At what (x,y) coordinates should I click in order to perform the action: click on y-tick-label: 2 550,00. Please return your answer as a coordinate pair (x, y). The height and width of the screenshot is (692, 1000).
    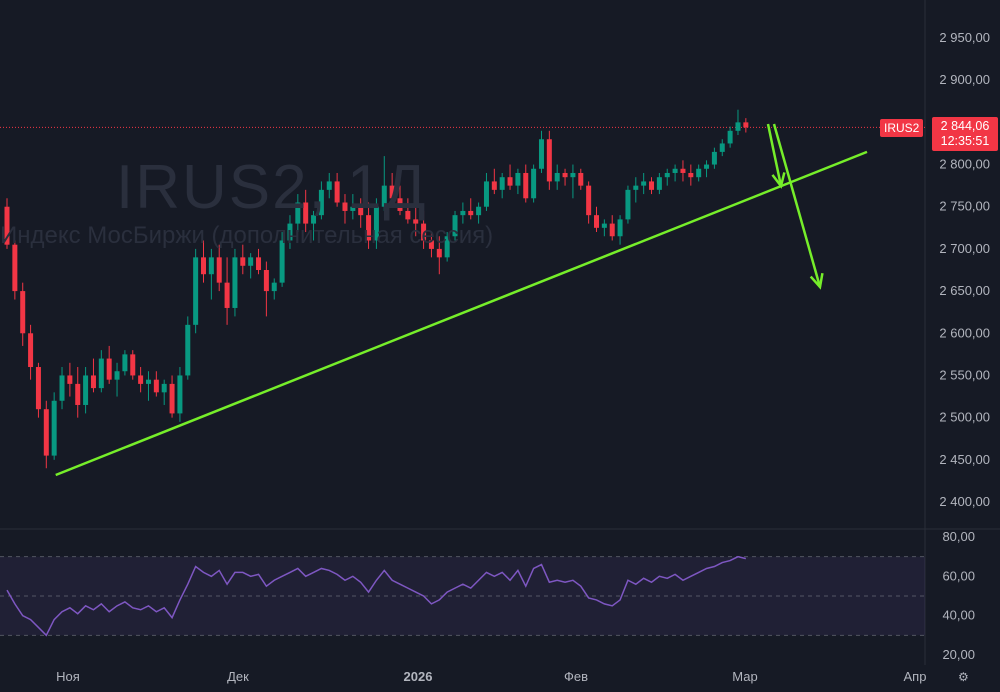
    Looking at the image, I should click on (964, 374).